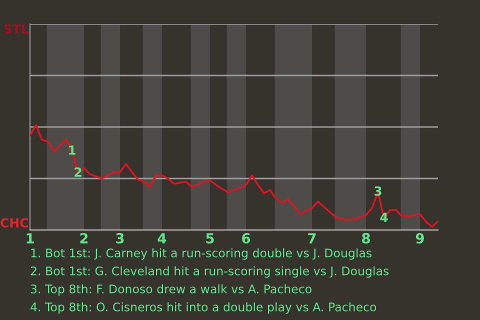 The height and width of the screenshot is (320, 480). Describe the element at coordinates (84, 238) in the screenshot. I see `x-tick-label: 2` at that location.